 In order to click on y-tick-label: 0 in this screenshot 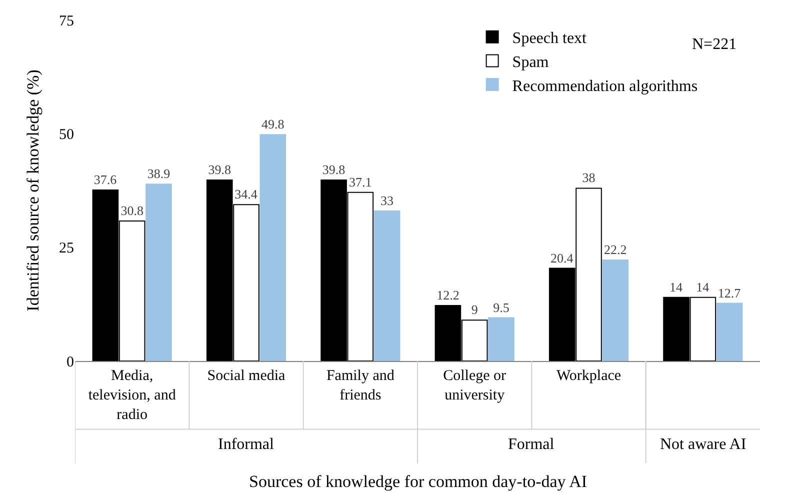, I will do `click(70, 362)`.